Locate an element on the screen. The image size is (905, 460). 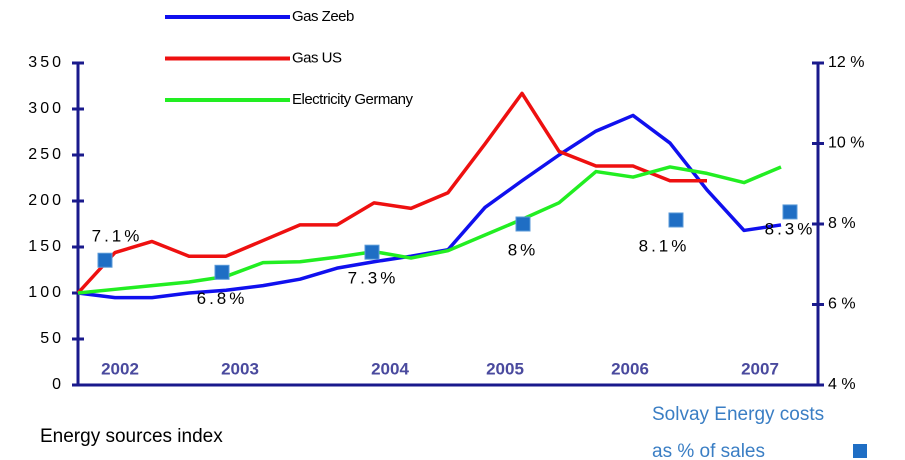
legend-label: Gas US is located at coordinates (317, 57).